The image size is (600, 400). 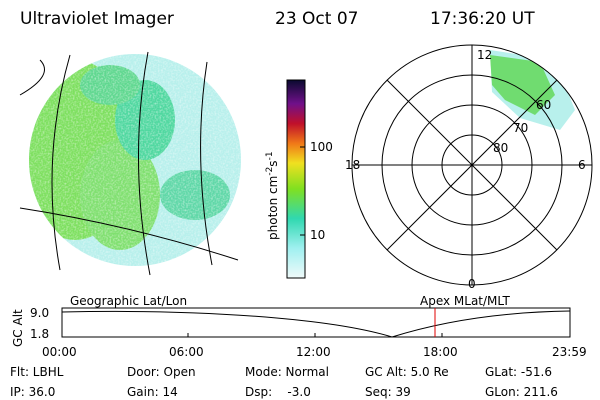 I want to click on info-field: Flt: LBHL, so click(x=37, y=372).